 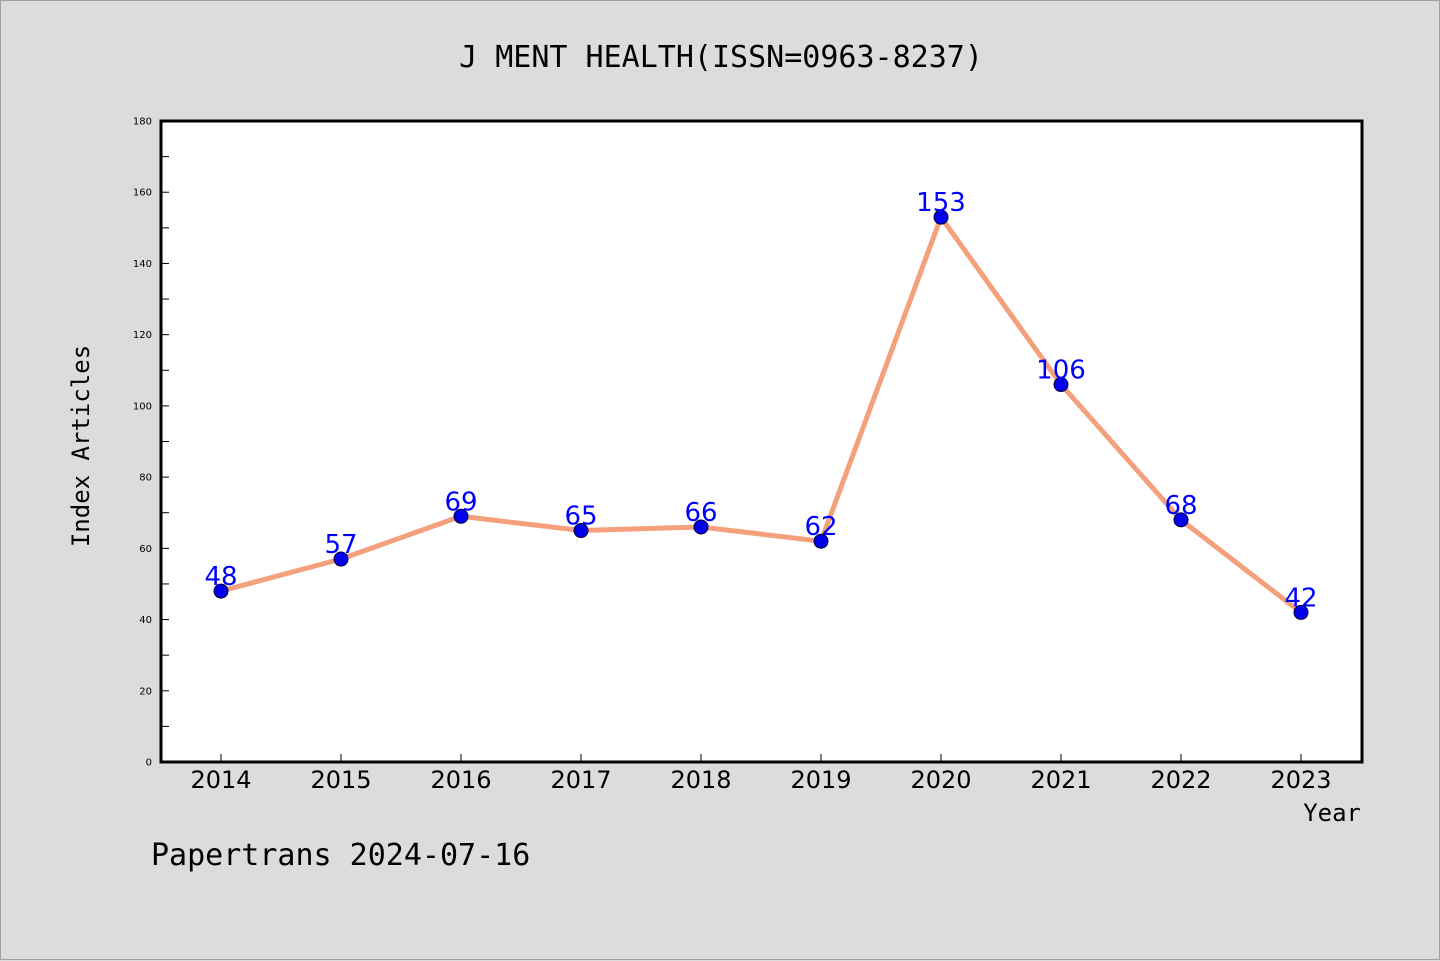 What do you see at coordinates (151, 443) in the screenshot?
I see `y-axis: 0 20 40 60 80 100 120 140 160 180` at bounding box center [151, 443].